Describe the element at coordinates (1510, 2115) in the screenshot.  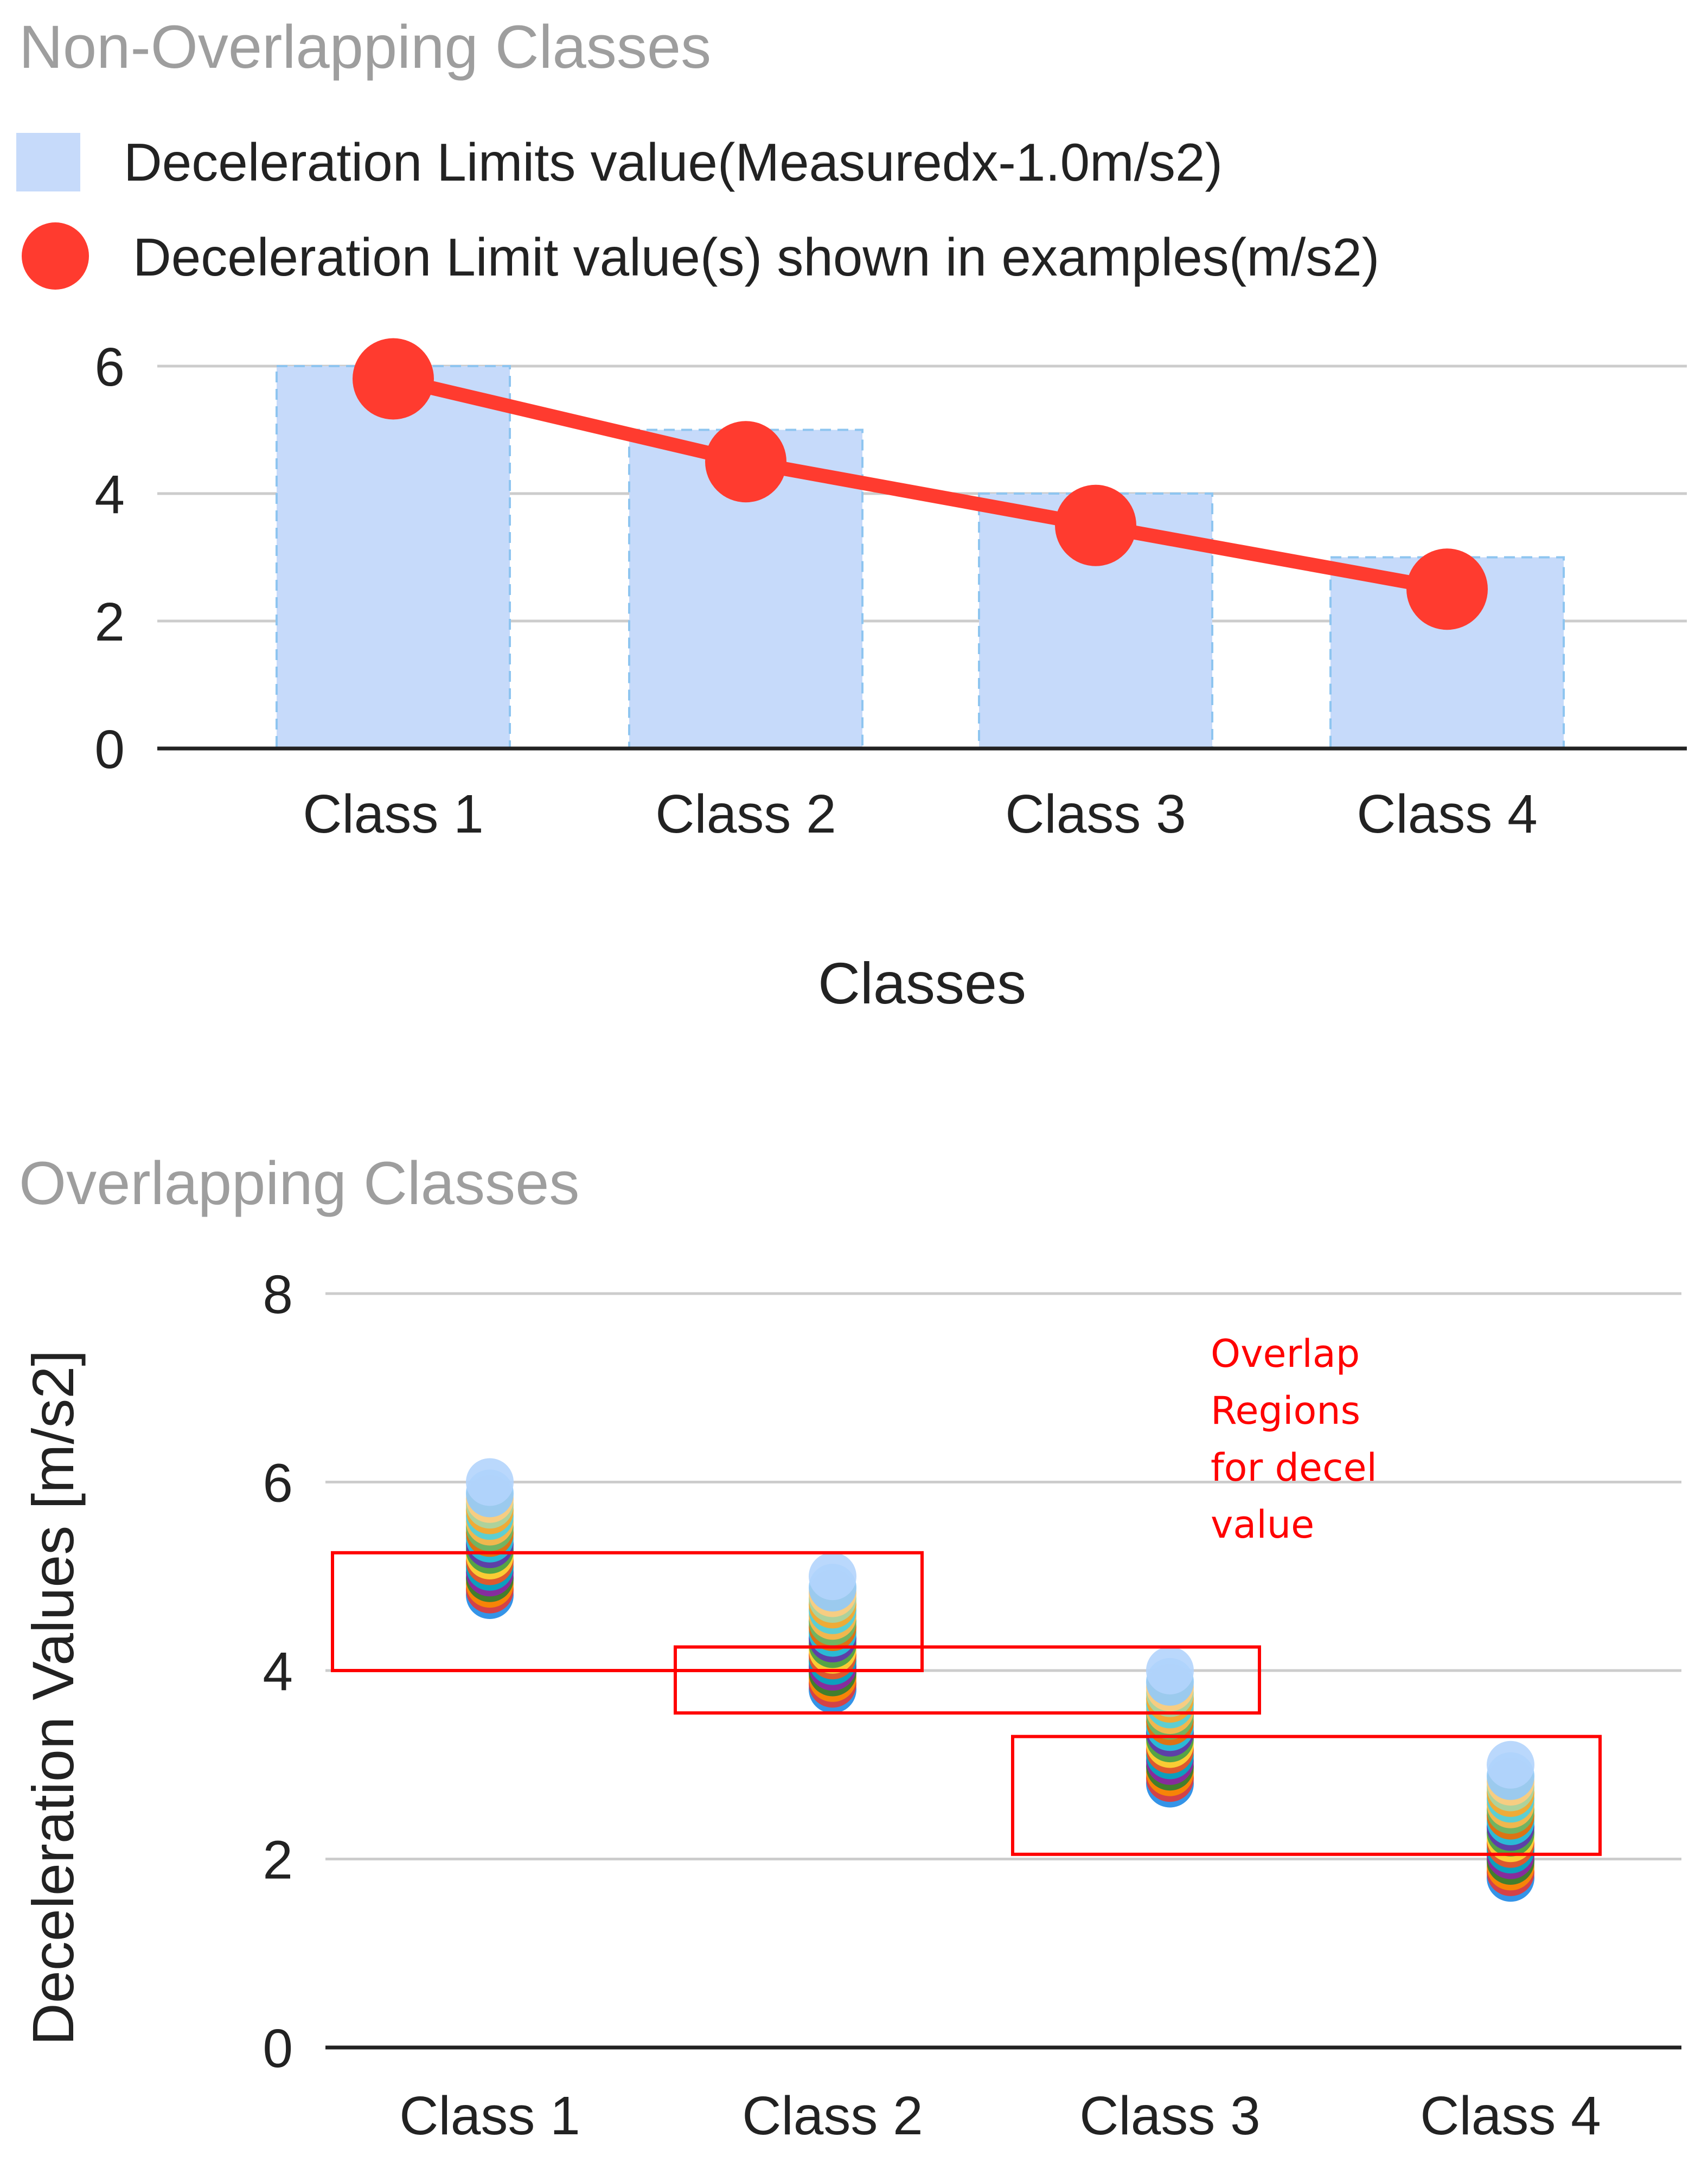
I see `chart2-x-tick-label: Class 4` at that location.